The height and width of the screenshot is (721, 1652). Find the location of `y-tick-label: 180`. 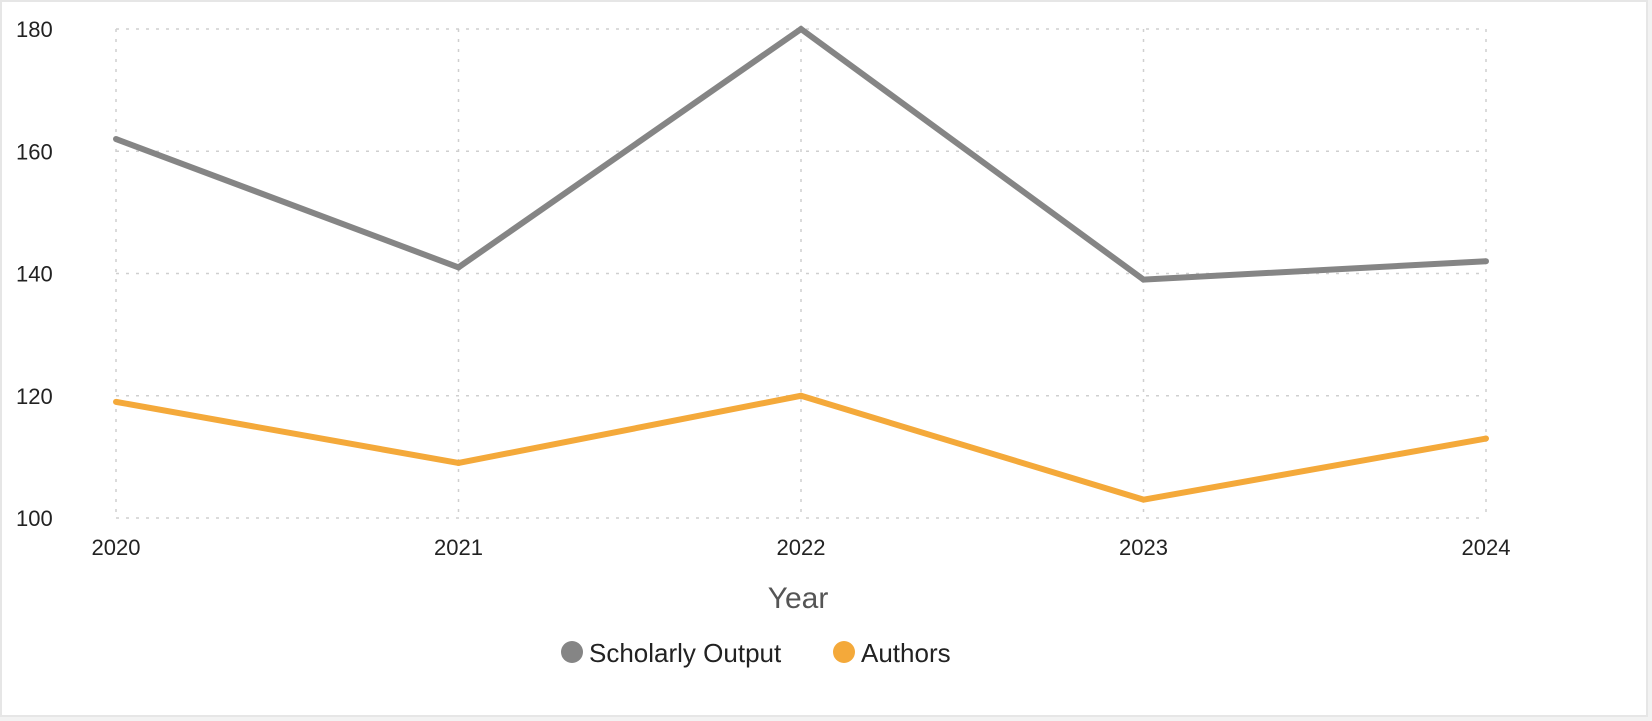

y-tick-label: 180 is located at coordinates (34, 29).